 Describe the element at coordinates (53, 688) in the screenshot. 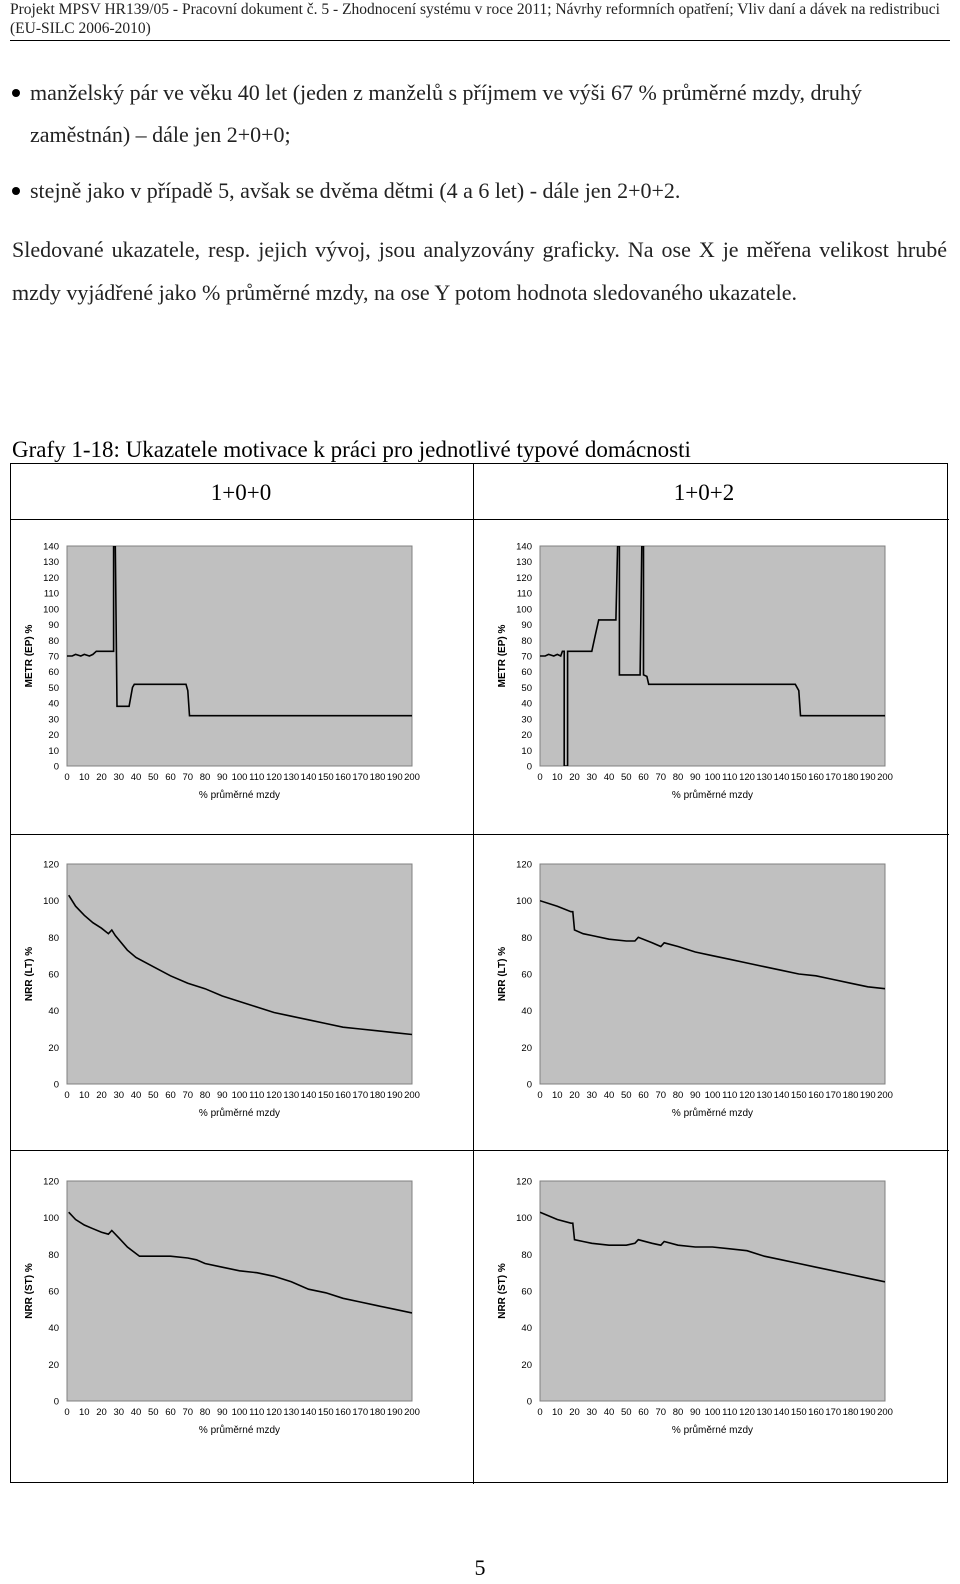

I see `y-tick-label: 50` at that location.